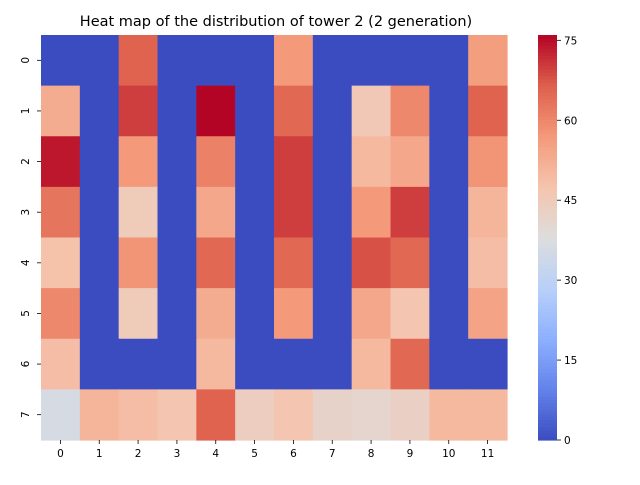 Image resolution: width=640 pixels, height=485 pixels. Describe the element at coordinates (26, 363) in the screenshot. I see `y-tick-label: 6` at that location.